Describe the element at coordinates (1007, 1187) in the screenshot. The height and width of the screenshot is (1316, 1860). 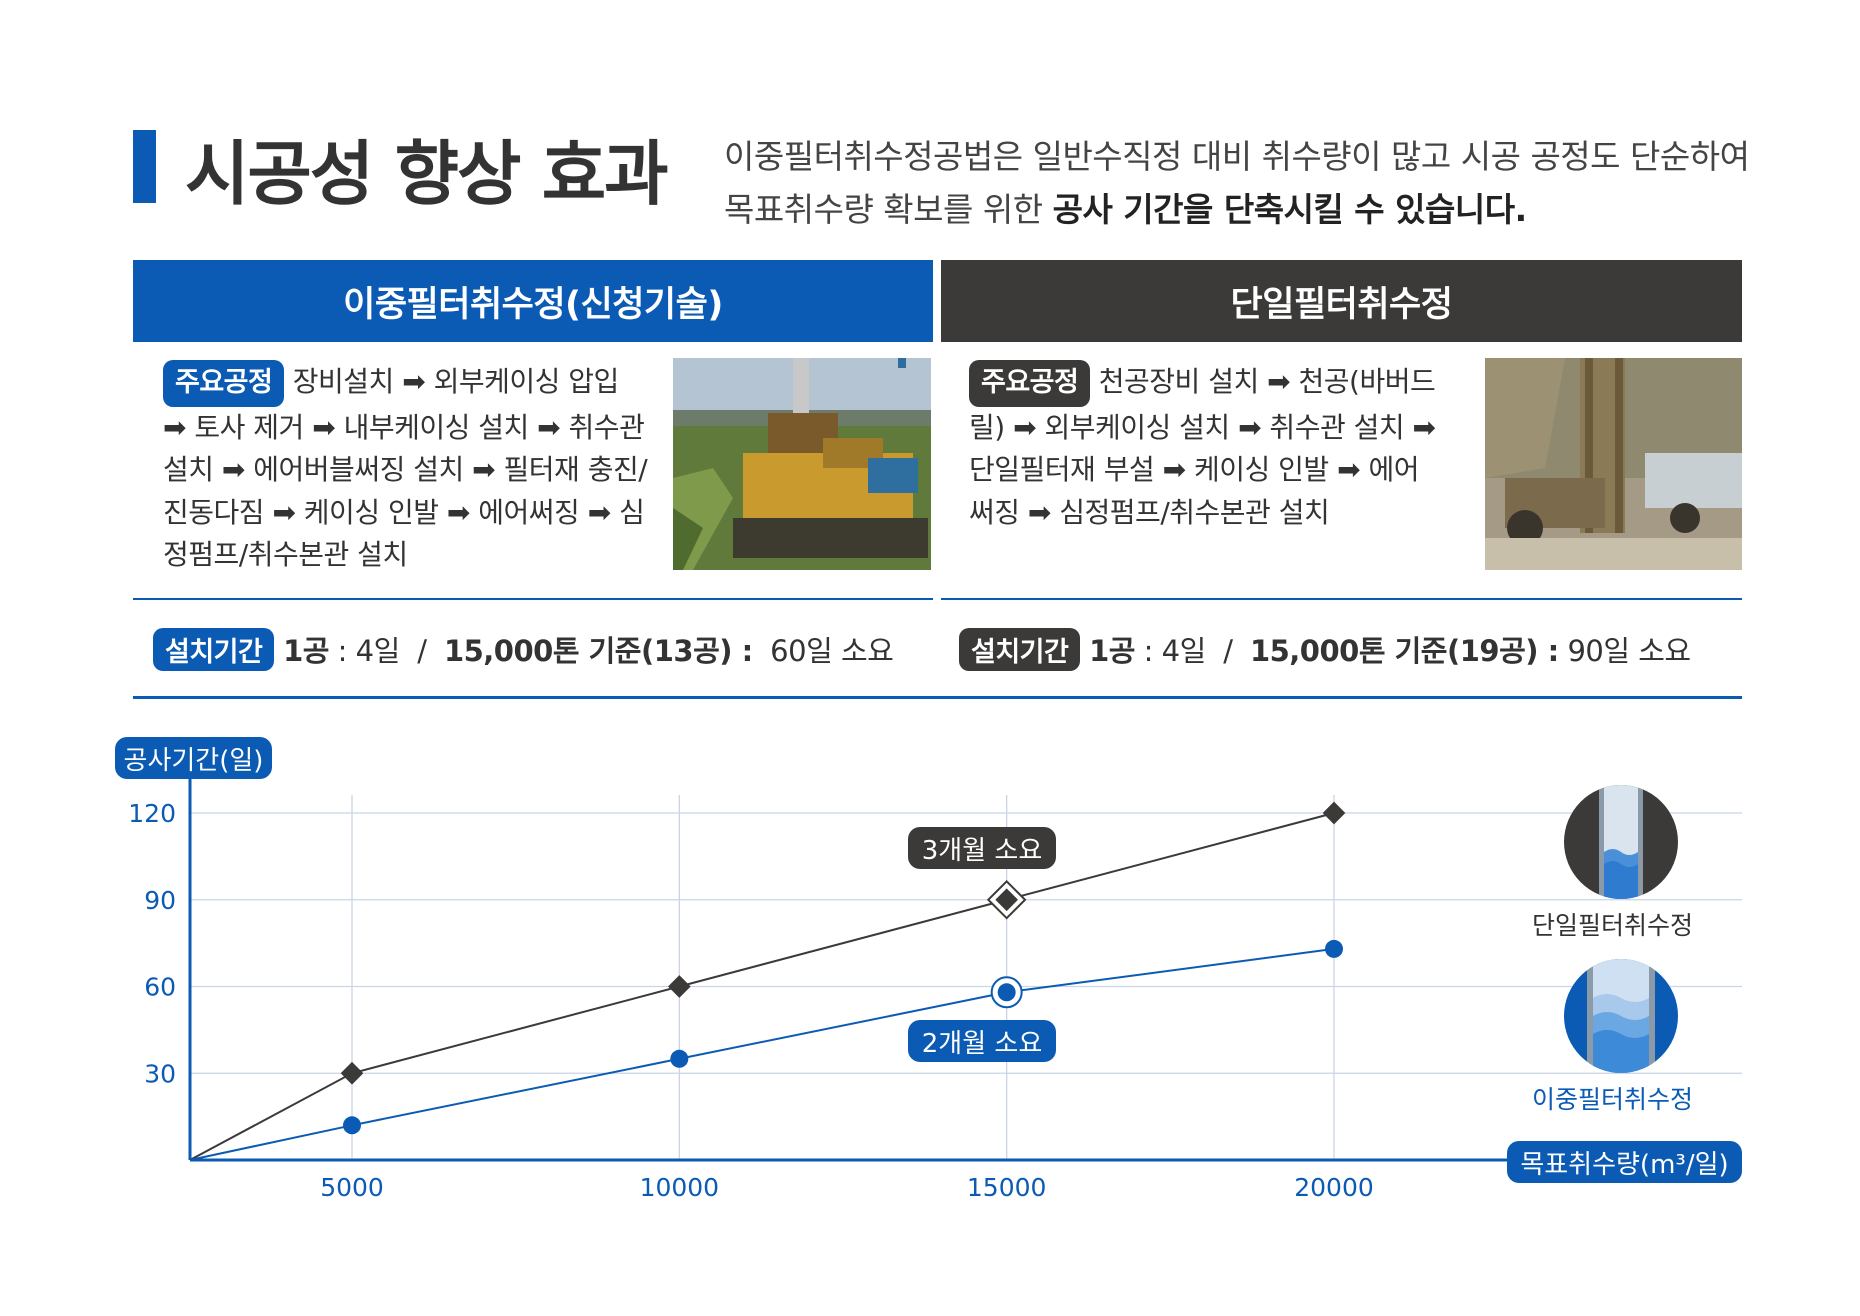
I see `x-tick-label: 15000` at that location.